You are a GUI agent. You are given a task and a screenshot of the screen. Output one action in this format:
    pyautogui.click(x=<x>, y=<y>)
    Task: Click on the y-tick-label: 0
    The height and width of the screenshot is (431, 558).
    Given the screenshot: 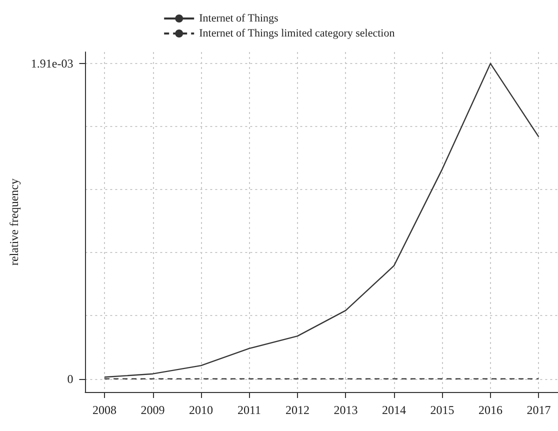 What is the action you would take?
    pyautogui.click(x=70, y=379)
    